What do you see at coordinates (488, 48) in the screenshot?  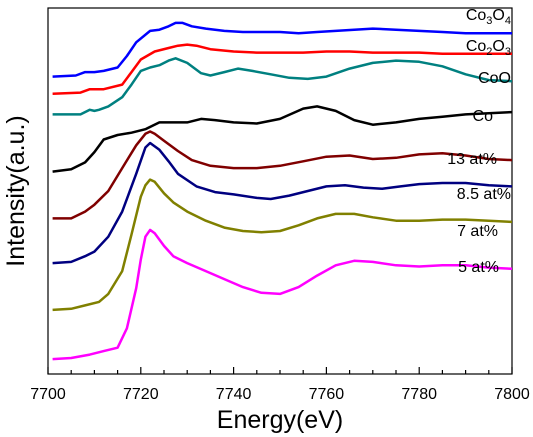 I see `series-label-1: Co2O3` at bounding box center [488, 48].